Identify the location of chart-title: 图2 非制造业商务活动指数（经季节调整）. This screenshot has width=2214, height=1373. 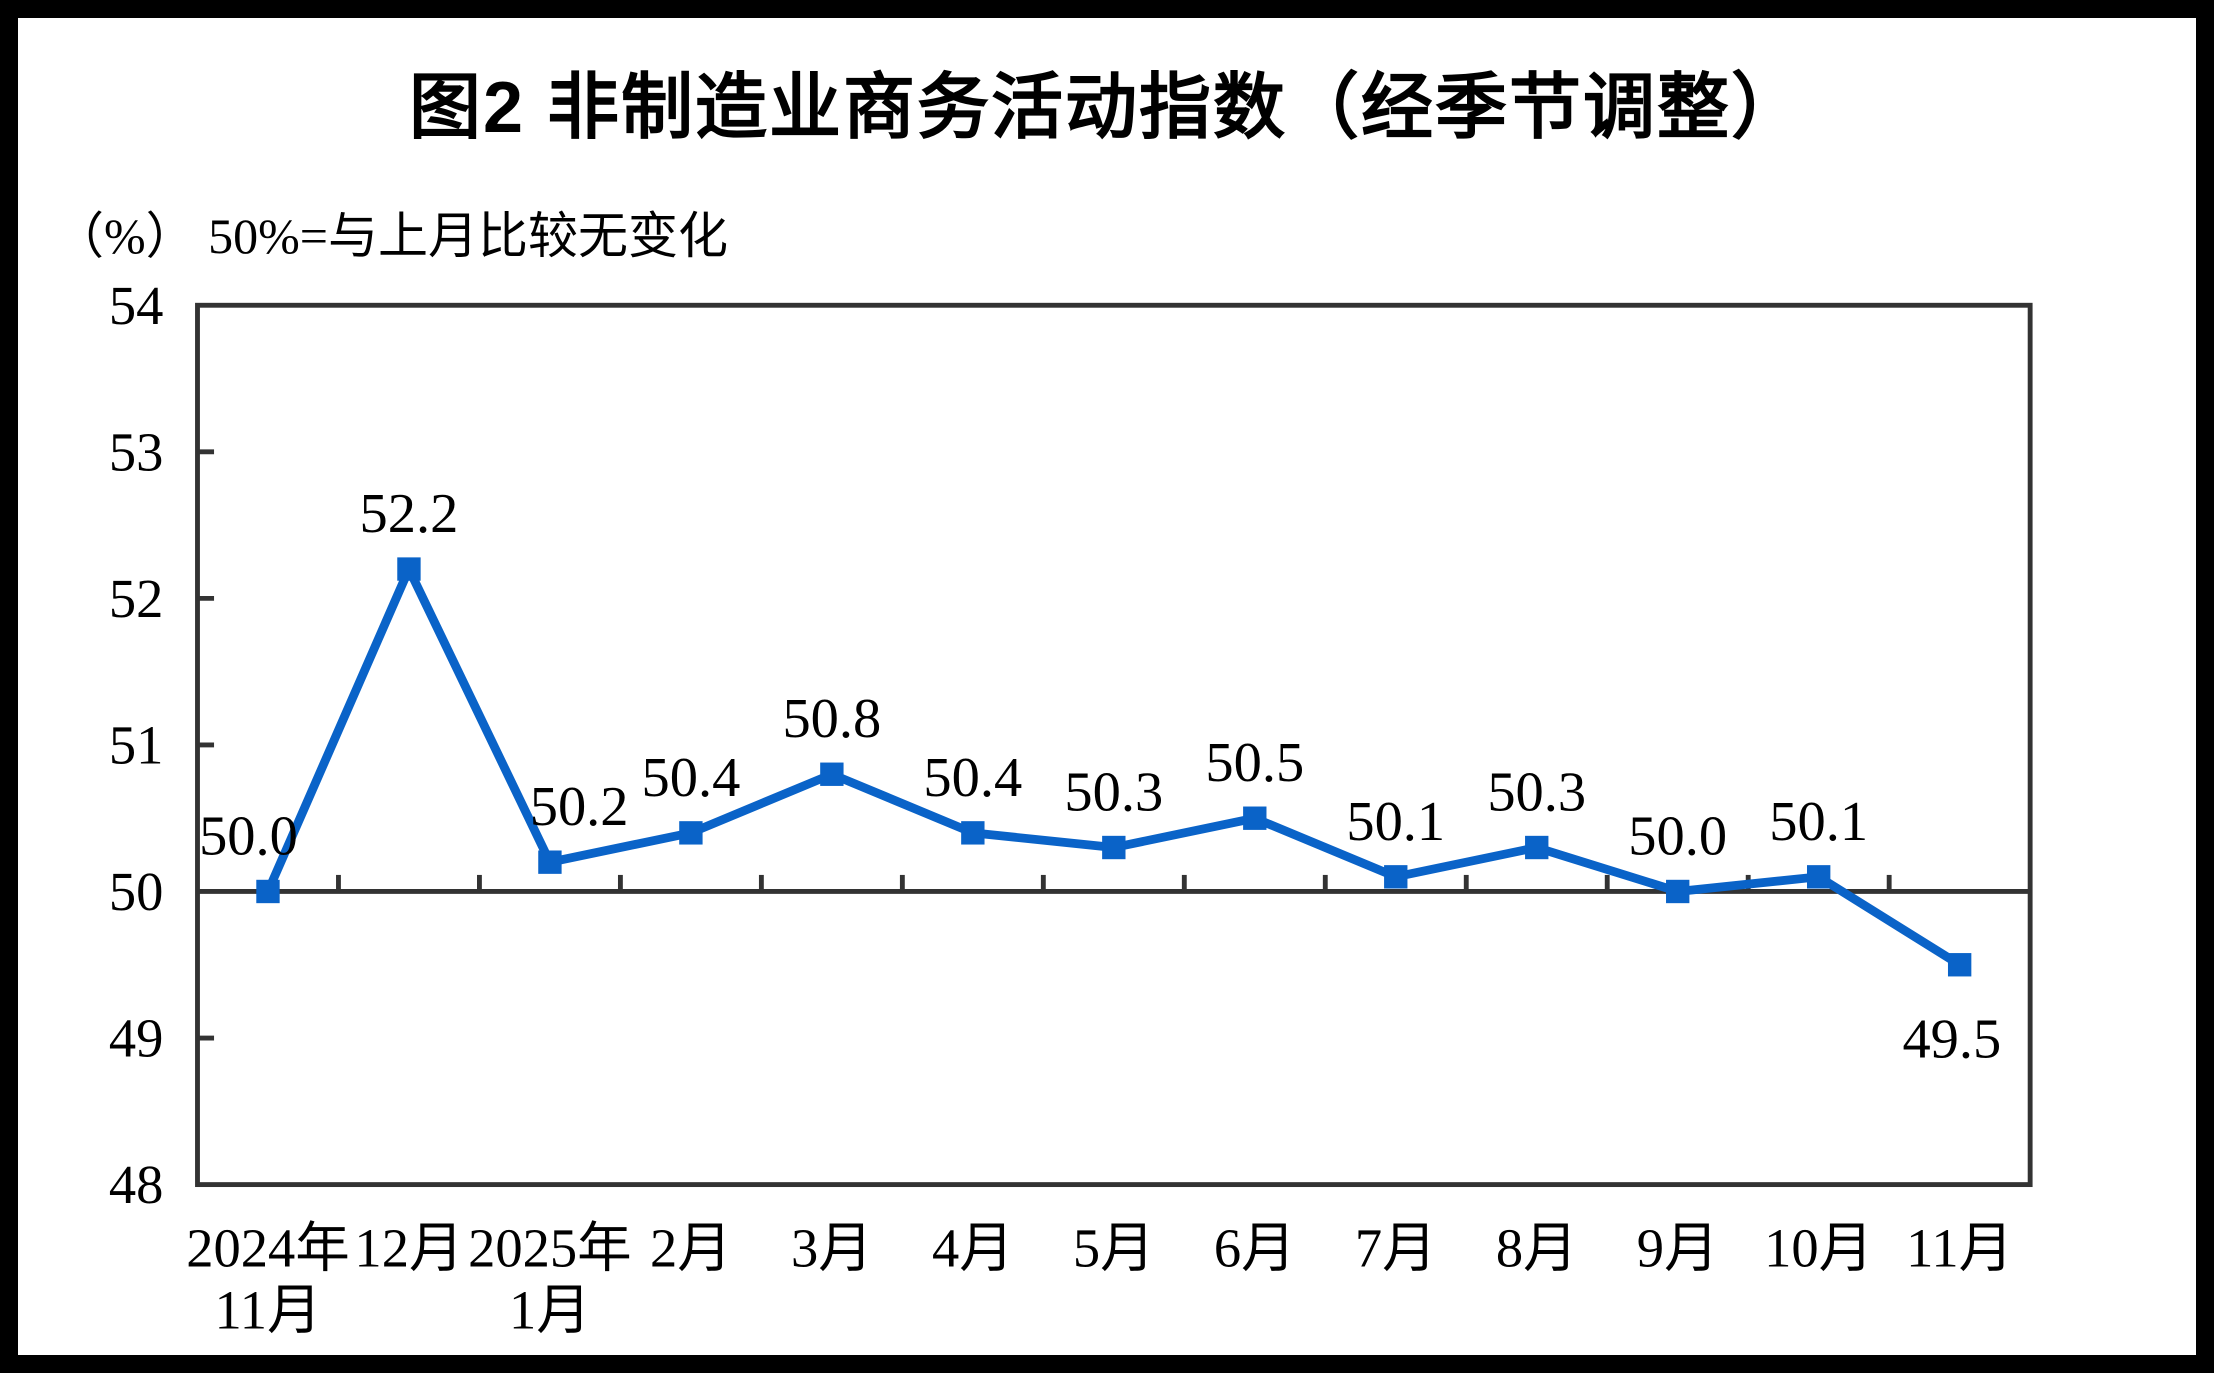
(1107, 108).